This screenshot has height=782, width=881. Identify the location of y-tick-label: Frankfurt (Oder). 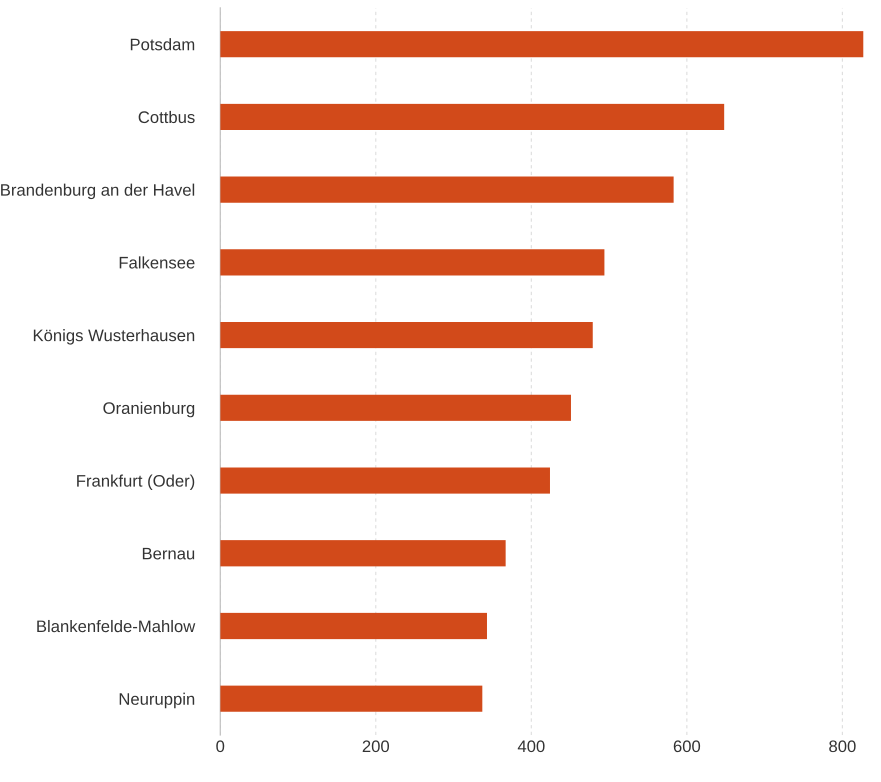
(135, 482).